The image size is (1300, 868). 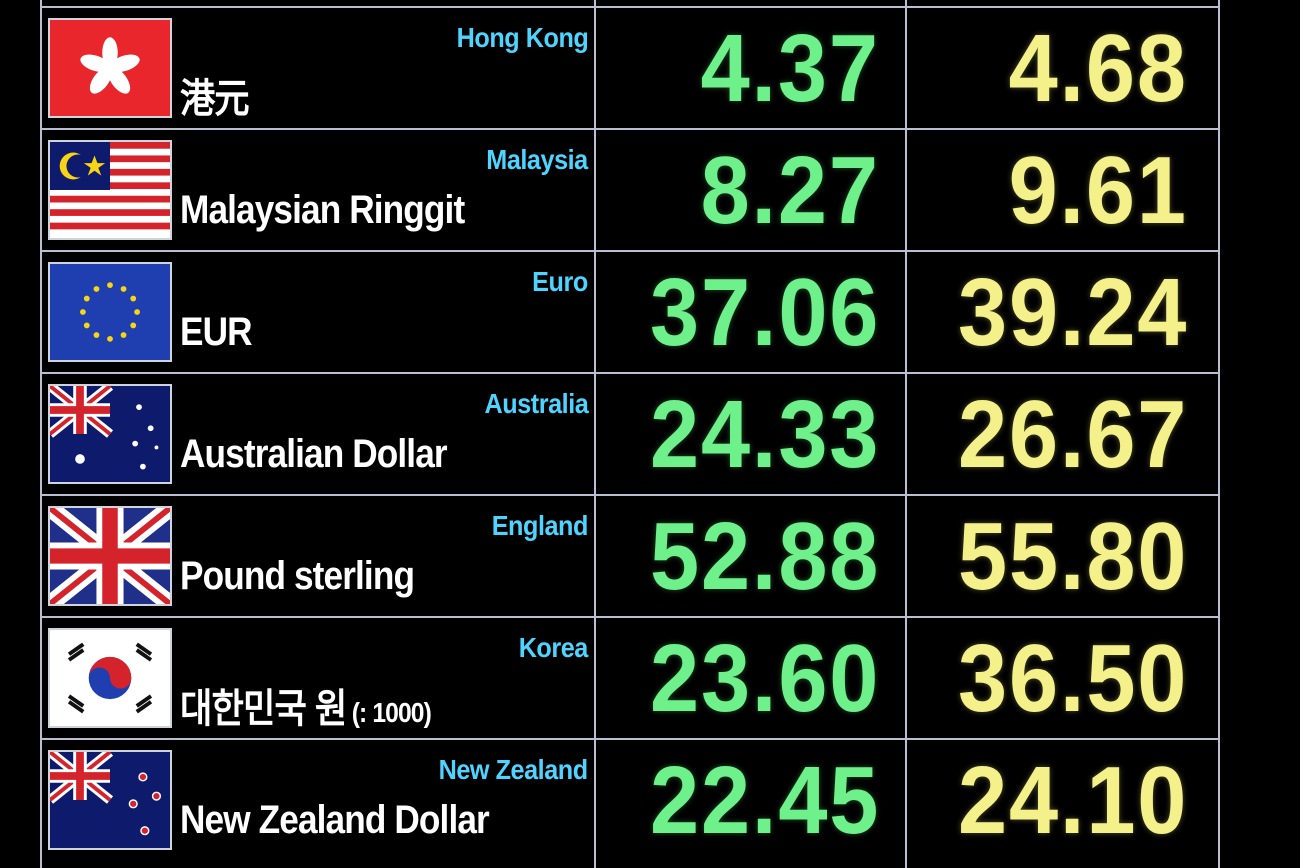 What do you see at coordinates (1072, 678) in the screenshot?
I see `sell-rate: 36.50` at bounding box center [1072, 678].